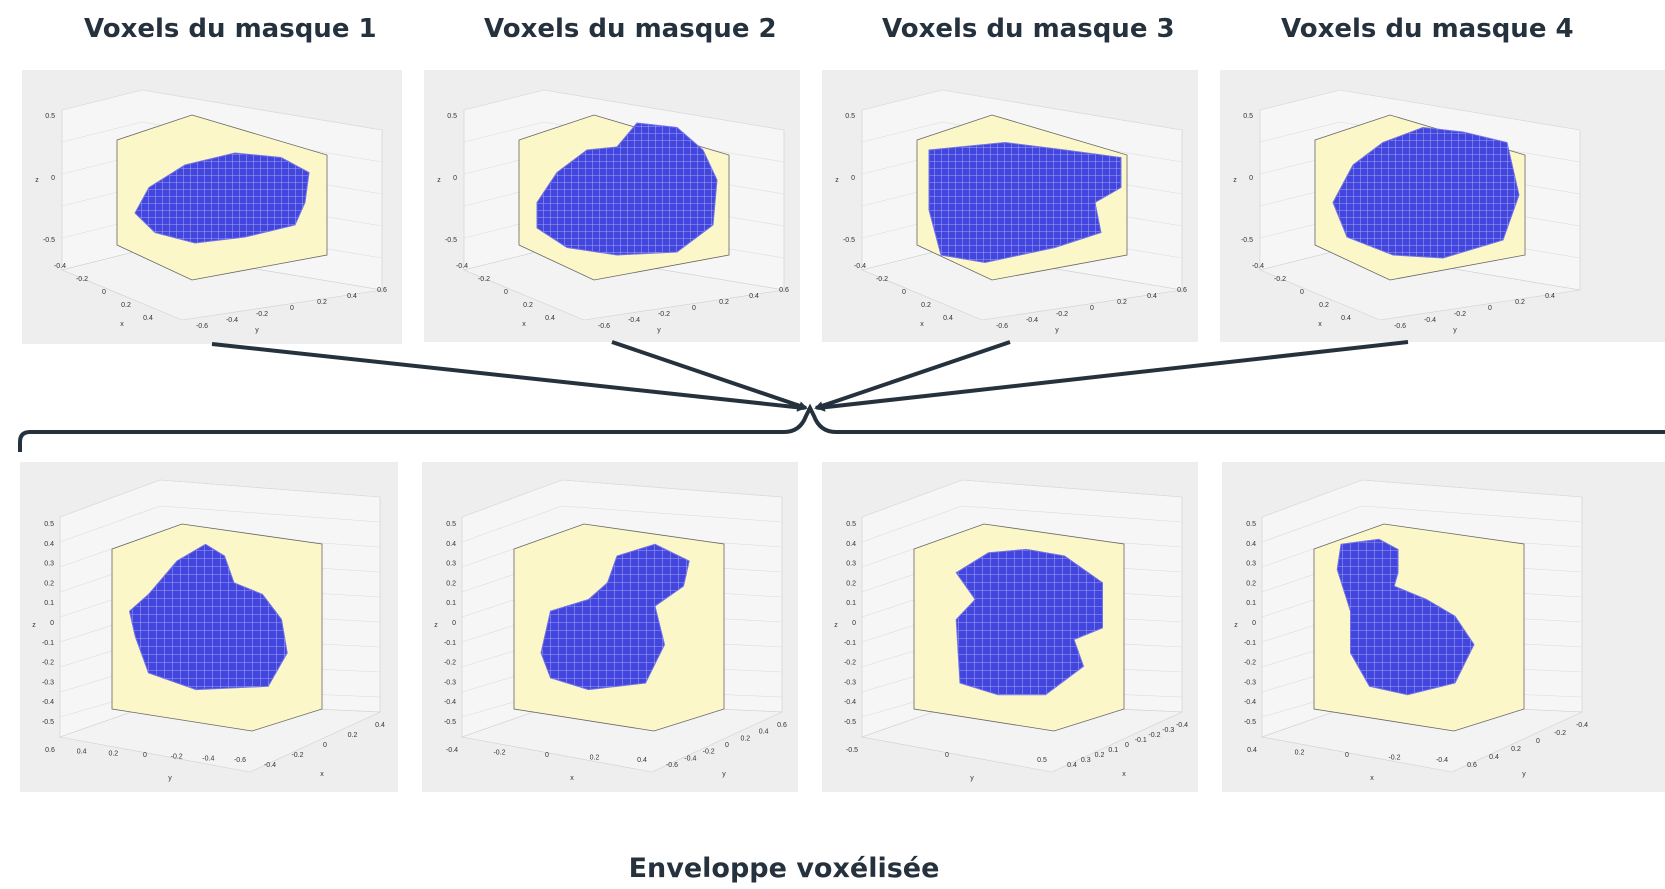  I want to click on title-mask-1: Voxels du masque 1, so click(230, 29).